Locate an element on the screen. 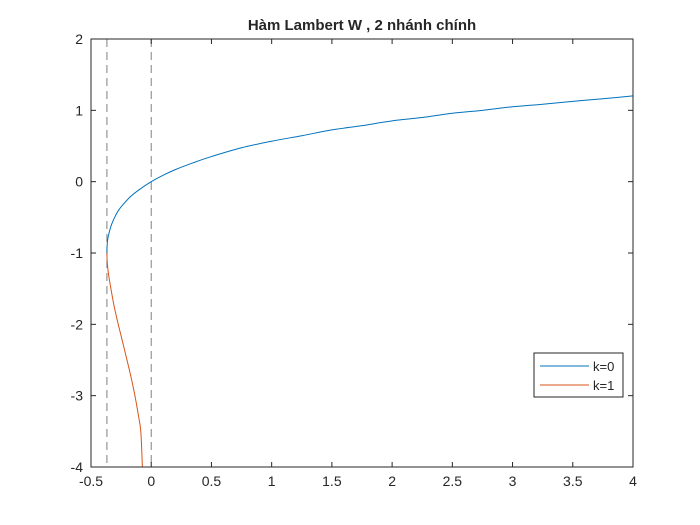  x-tick-label: 4 is located at coordinates (633, 481).